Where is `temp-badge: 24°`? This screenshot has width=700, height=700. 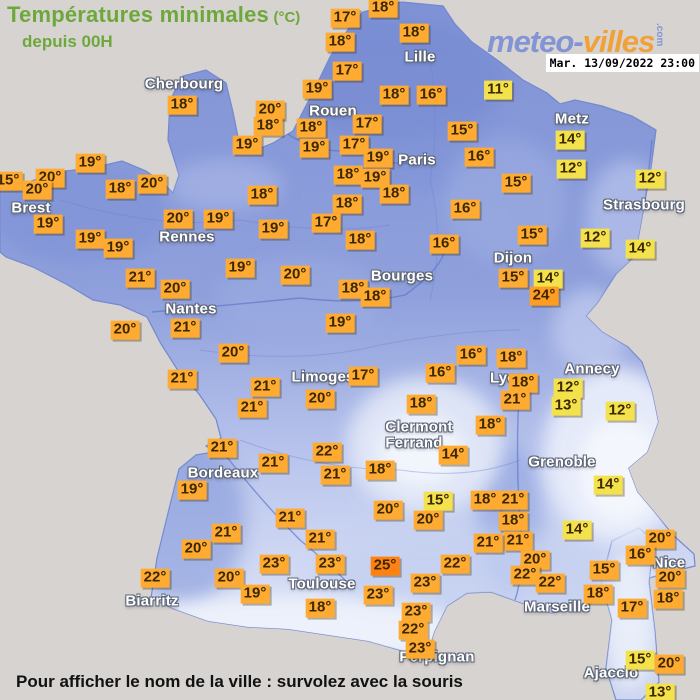
temp-badge: 24° is located at coordinates (544, 296).